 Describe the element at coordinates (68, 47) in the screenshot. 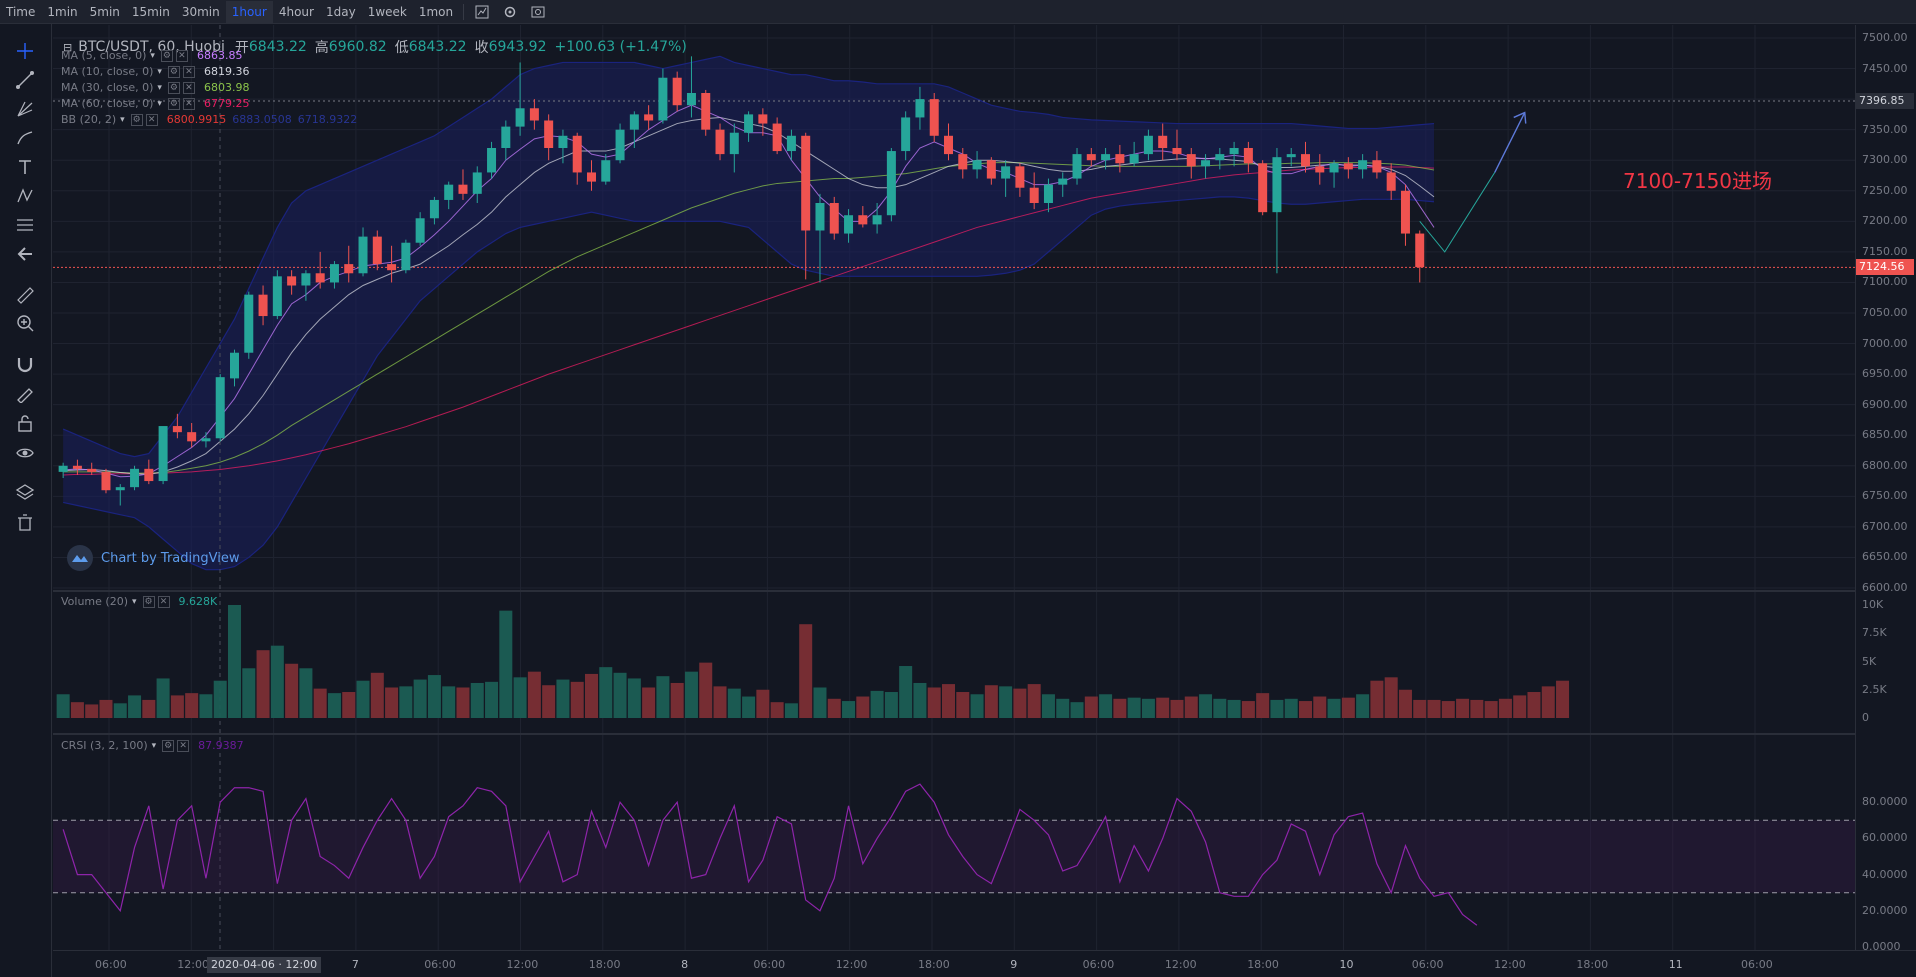

I see `collapse-icon: ⊟` at that location.